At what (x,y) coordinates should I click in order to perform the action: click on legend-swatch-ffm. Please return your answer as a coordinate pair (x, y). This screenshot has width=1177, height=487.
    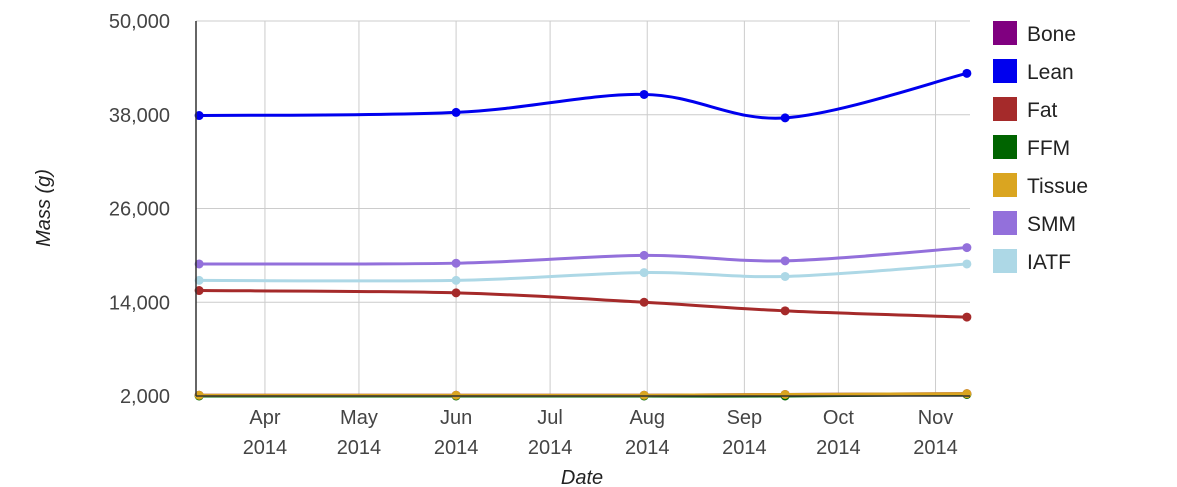
    Looking at the image, I should click on (1005, 147).